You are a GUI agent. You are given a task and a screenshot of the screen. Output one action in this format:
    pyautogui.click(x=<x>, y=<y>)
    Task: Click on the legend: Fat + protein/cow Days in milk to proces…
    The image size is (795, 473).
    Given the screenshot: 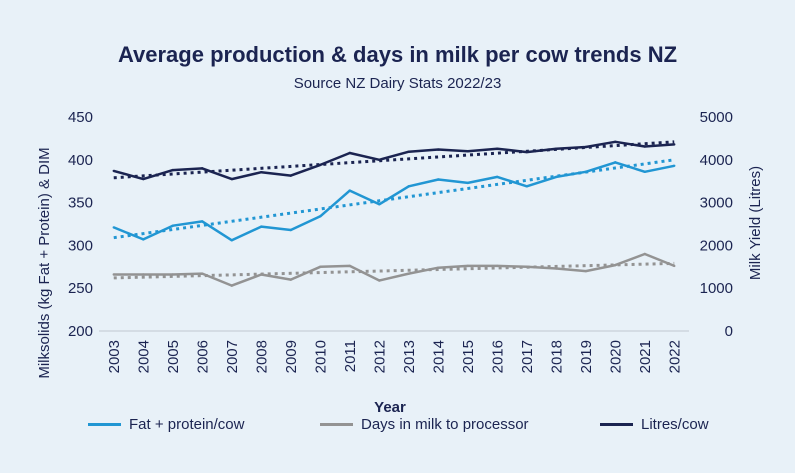 What is the action you would take?
    pyautogui.click(x=397, y=428)
    